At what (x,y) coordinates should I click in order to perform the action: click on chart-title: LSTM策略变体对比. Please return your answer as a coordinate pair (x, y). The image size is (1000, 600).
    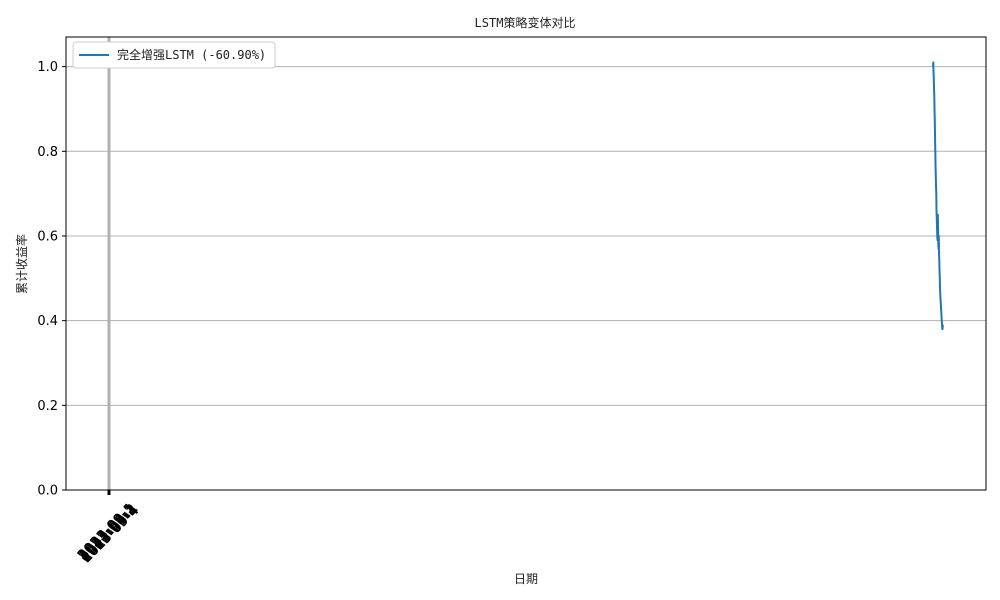
    Looking at the image, I should click on (525, 22).